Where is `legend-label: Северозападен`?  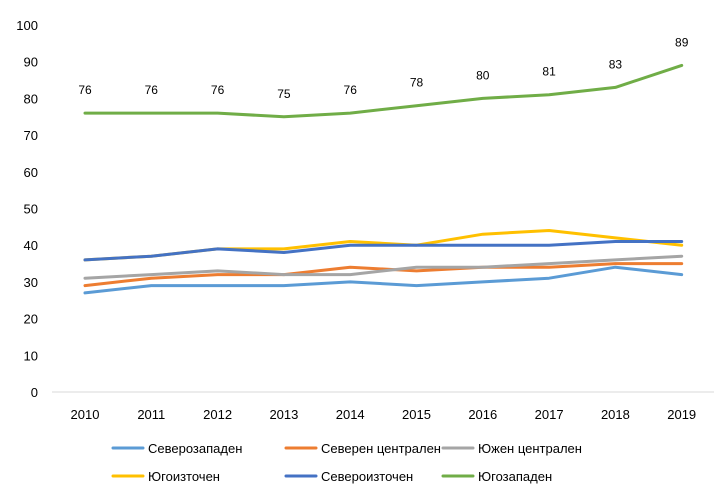 legend-label: Северозападен is located at coordinates (195, 448).